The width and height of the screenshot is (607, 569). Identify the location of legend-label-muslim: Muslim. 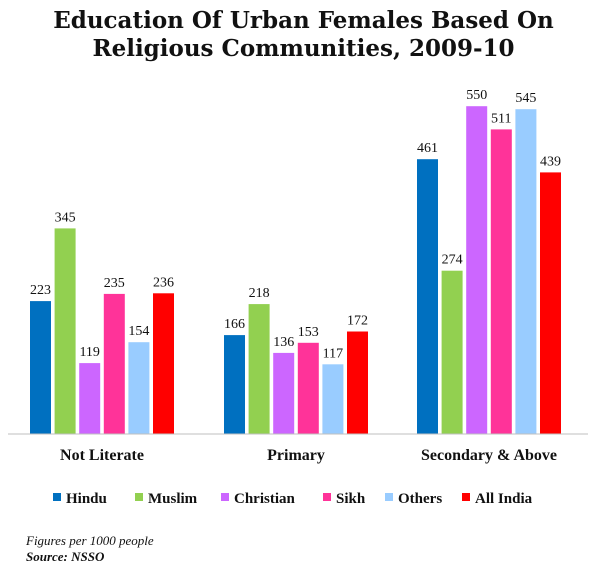
(173, 499).